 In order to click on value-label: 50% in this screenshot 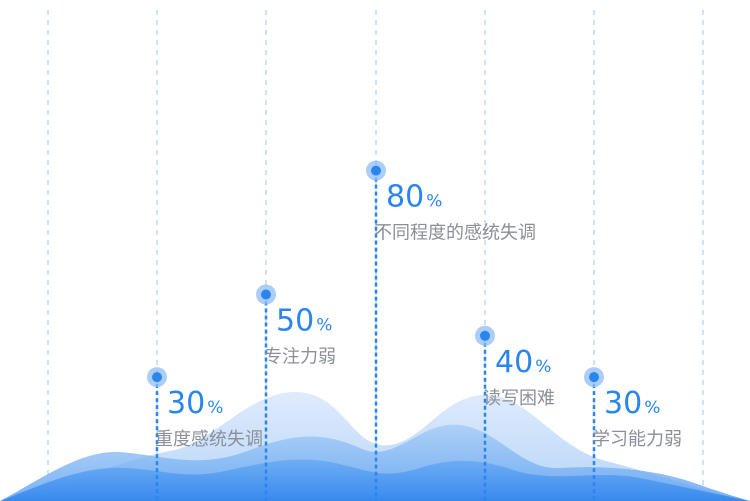, I will do `click(304, 321)`.